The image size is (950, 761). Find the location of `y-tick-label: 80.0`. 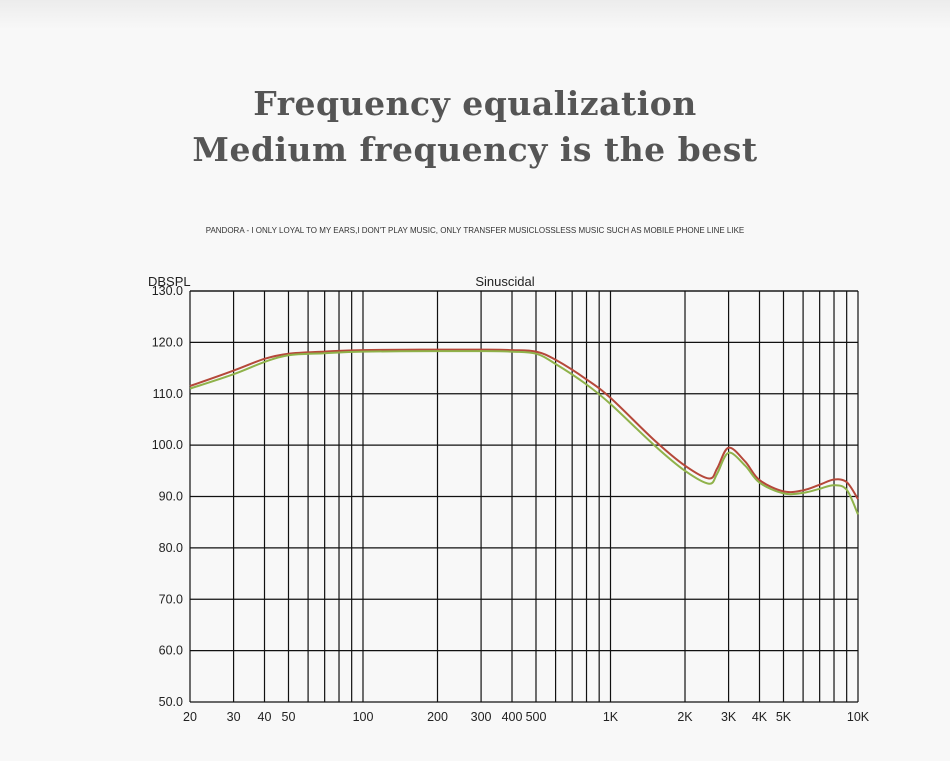

y-tick-label: 80.0 is located at coordinates (171, 548).